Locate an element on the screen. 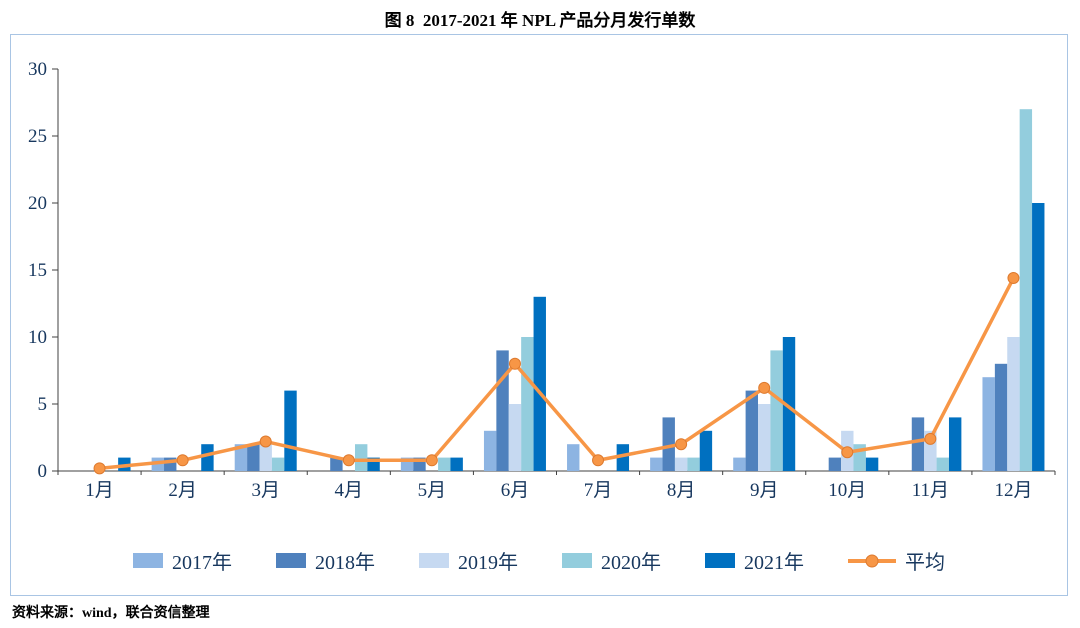 This screenshot has height=628, width=1080. average-marker-11月 is located at coordinates (930, 438).